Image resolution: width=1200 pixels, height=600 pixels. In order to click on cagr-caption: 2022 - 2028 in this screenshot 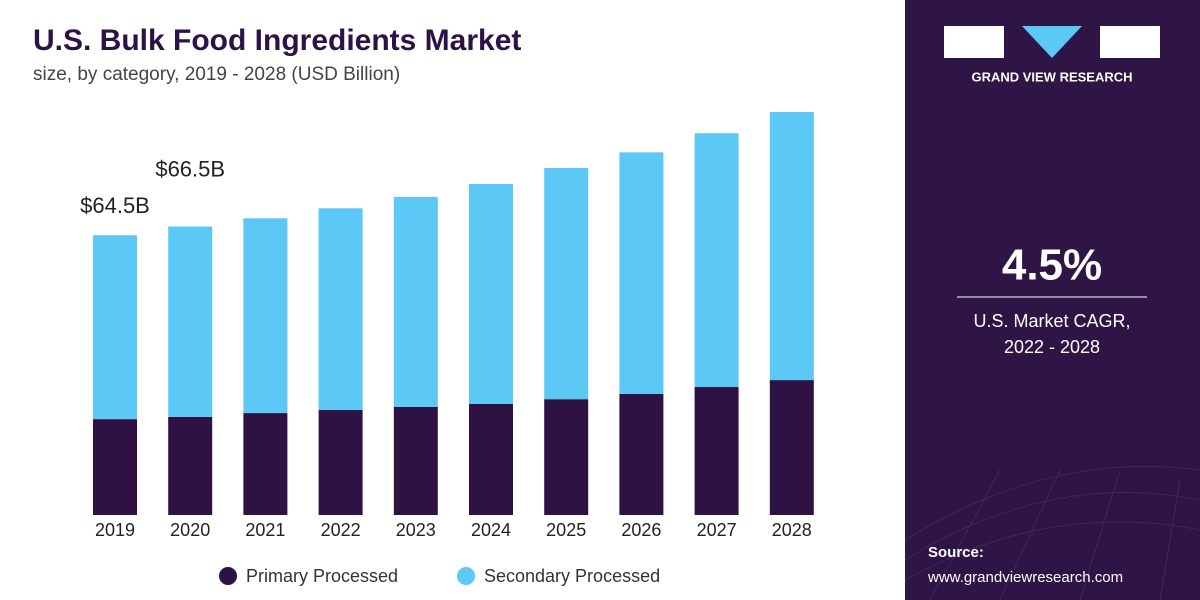, I will do `click(1052, 347)`.